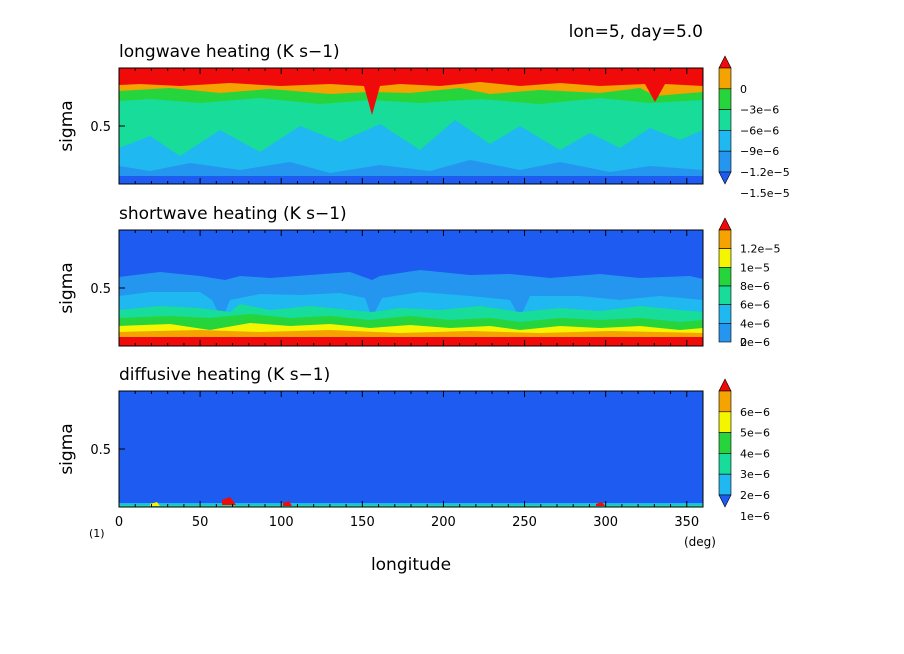 The height and width of the screenshot is (654, 904). What do you see at coordinates (100, 127) in the screenshot?
I see `ytick-label-longwave: 0.5` at bounding box center [100, 127].